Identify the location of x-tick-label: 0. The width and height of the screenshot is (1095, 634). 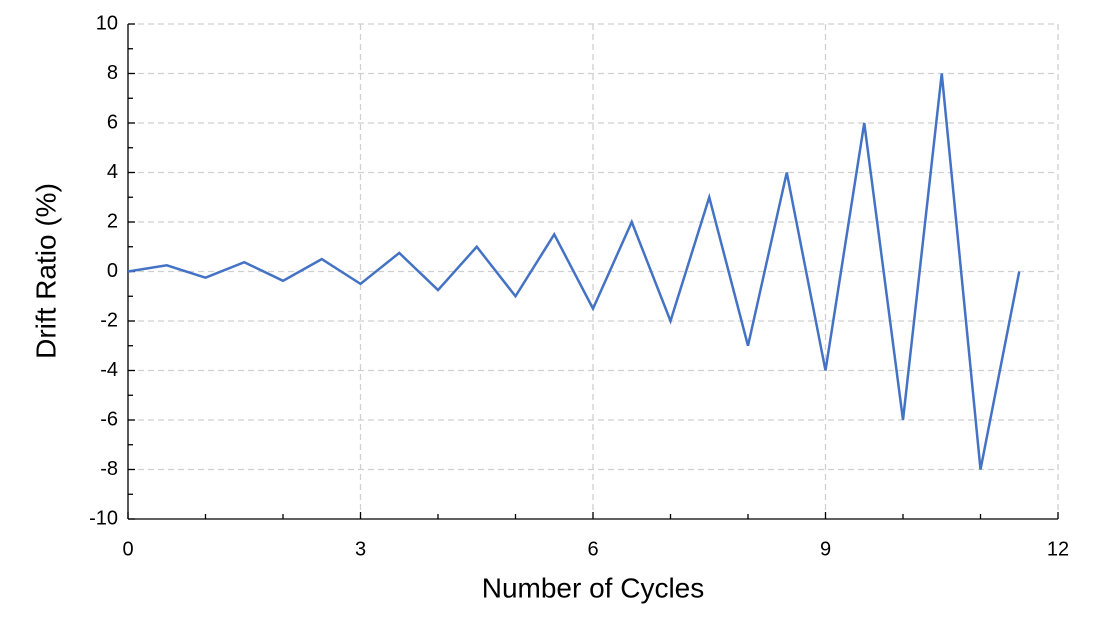
(127, 549).